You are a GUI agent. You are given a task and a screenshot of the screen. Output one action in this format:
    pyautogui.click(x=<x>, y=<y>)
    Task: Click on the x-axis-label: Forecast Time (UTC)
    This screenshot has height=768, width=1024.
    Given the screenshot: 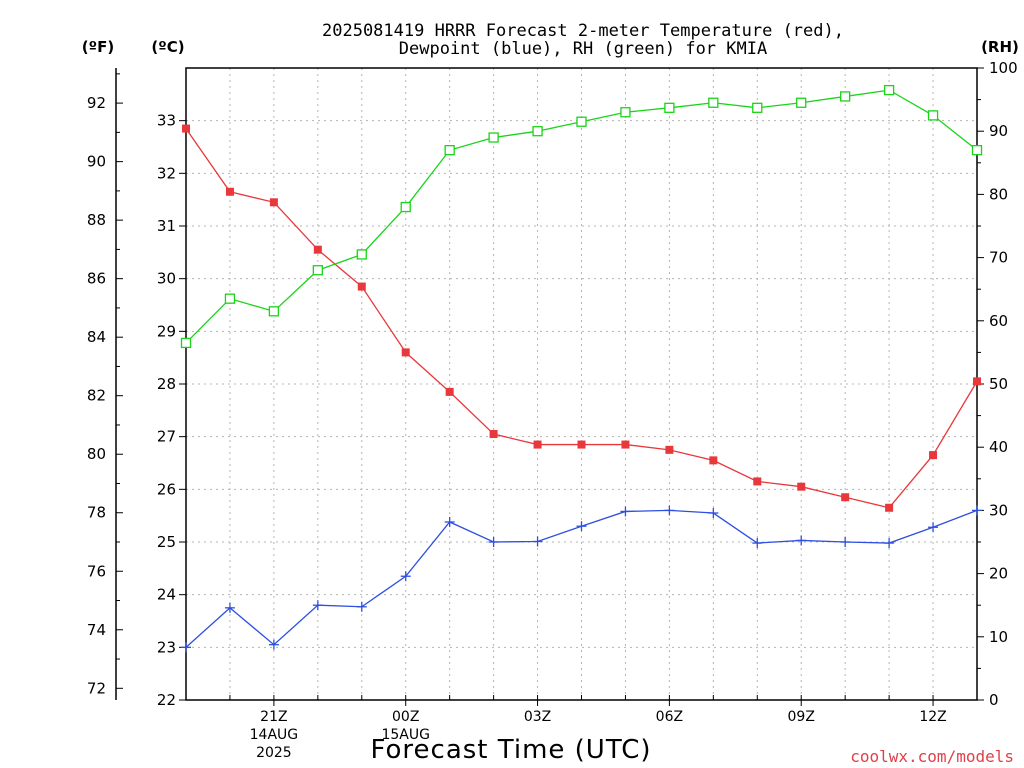 What is the action you would take?
    pyautogui.click(x=510, y=750)
    